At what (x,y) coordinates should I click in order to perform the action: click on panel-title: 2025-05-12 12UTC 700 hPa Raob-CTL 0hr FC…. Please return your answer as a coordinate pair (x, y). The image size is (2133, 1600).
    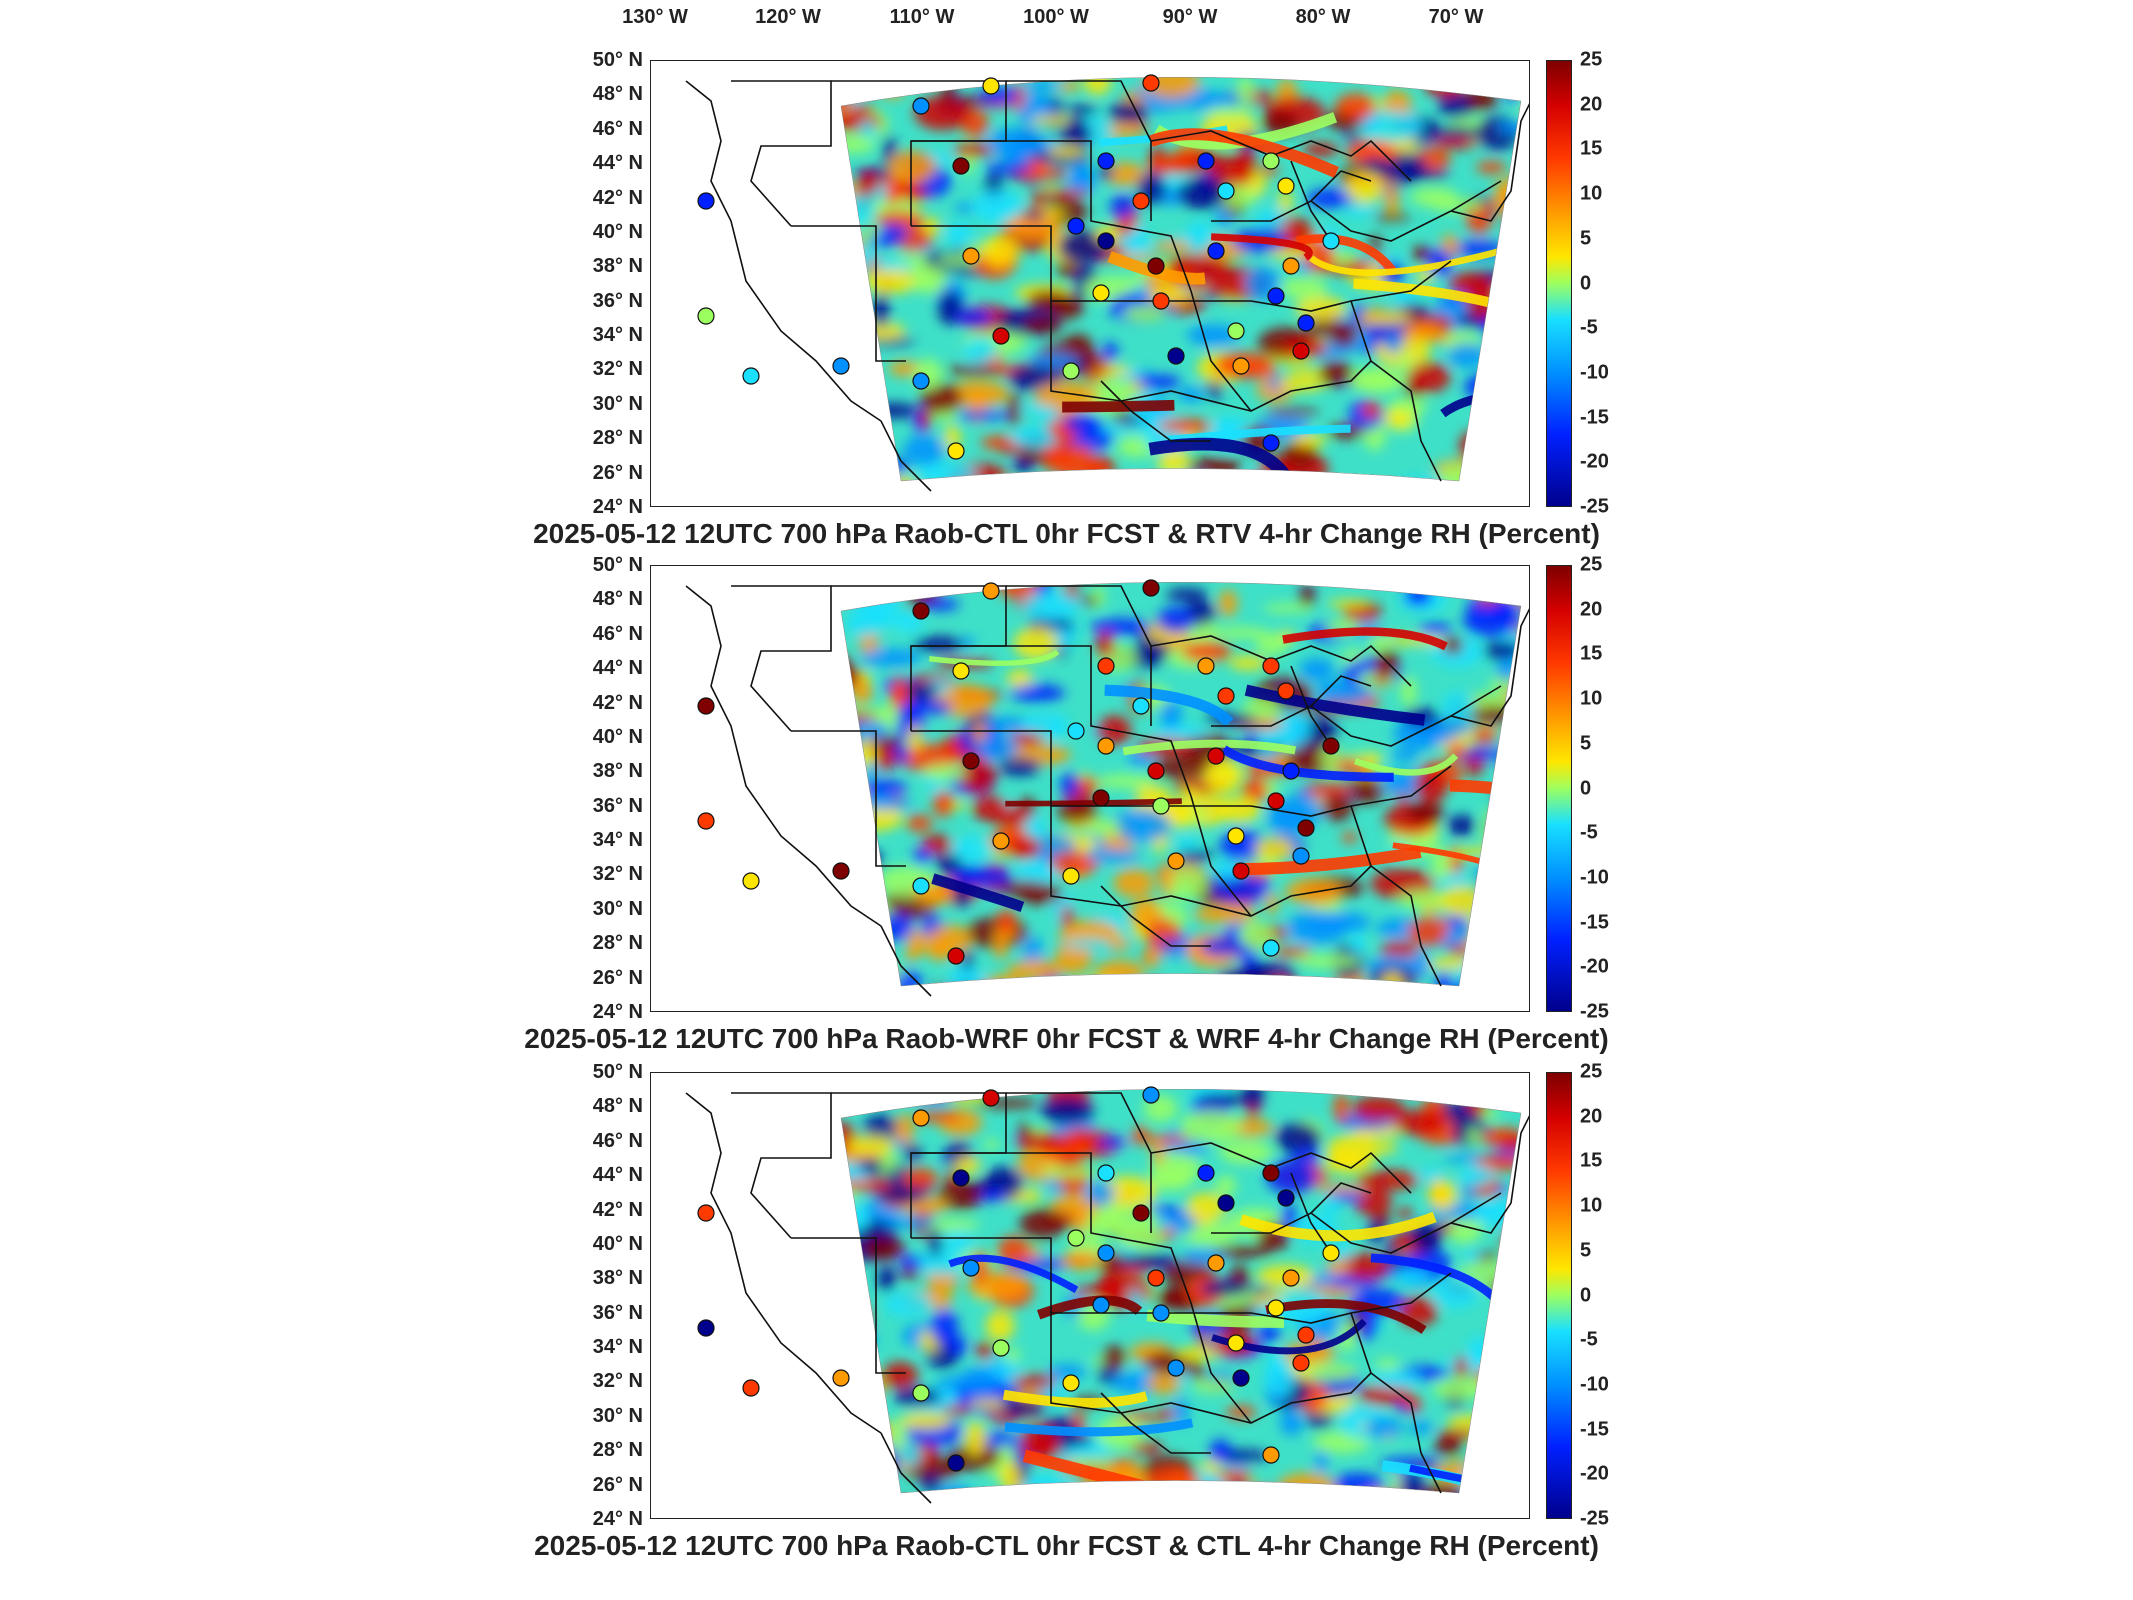
    Looking at the image, I should click on (1066, 1545).